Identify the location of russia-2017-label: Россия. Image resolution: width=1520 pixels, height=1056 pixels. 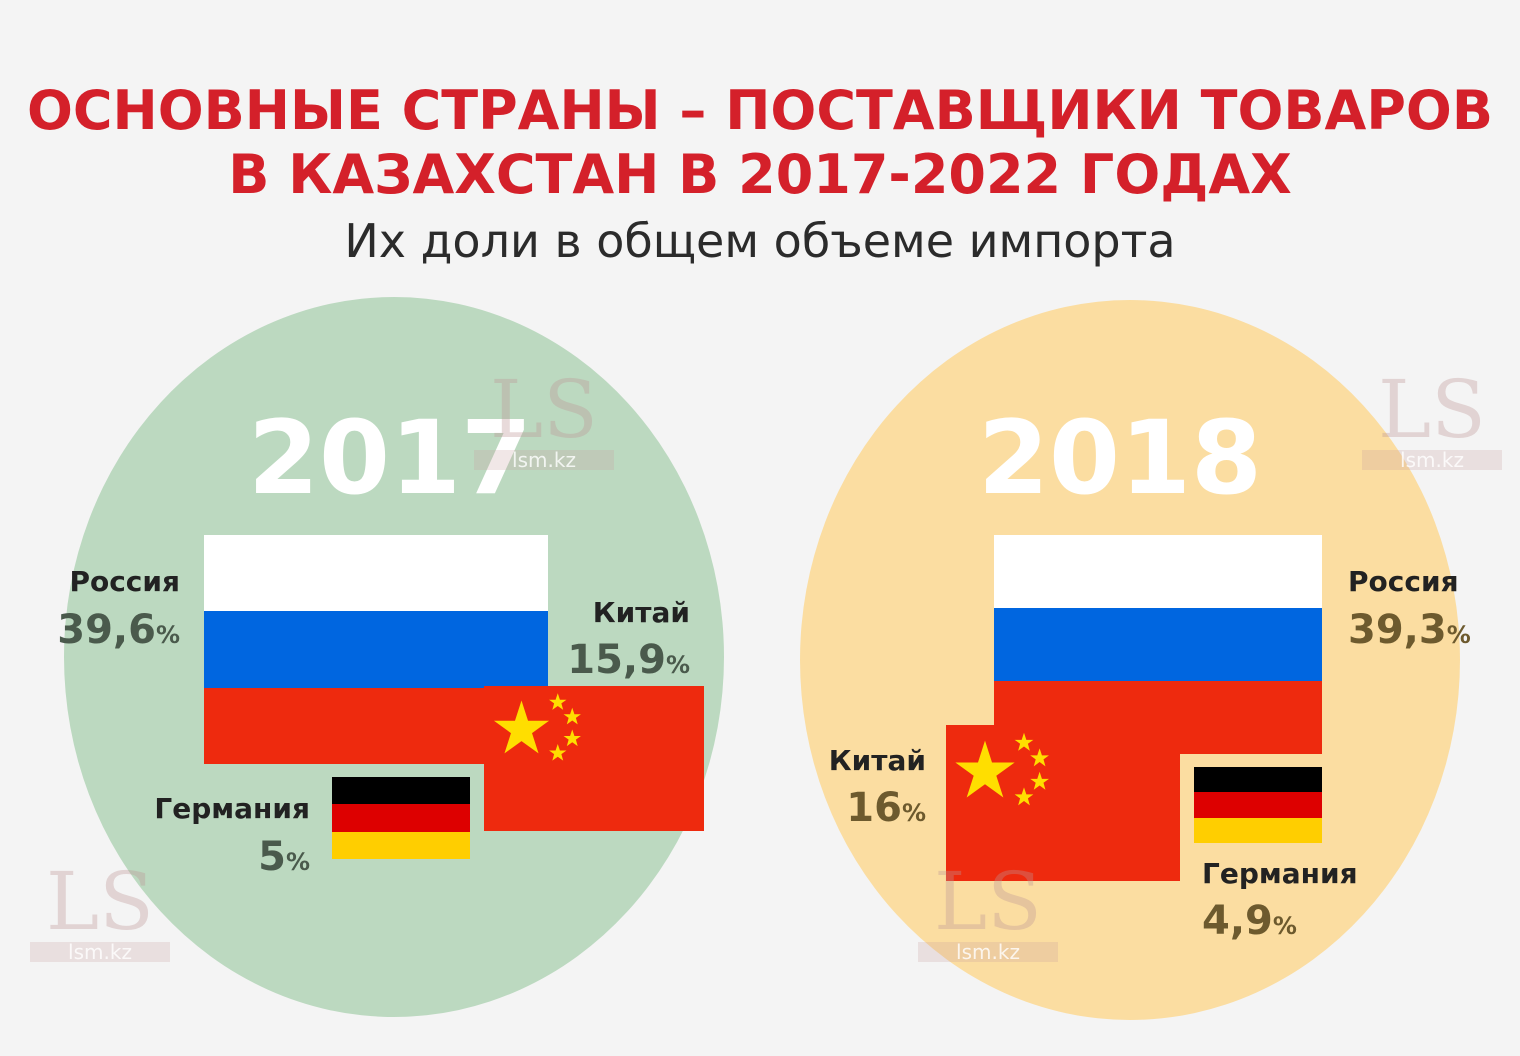
(124, 581).